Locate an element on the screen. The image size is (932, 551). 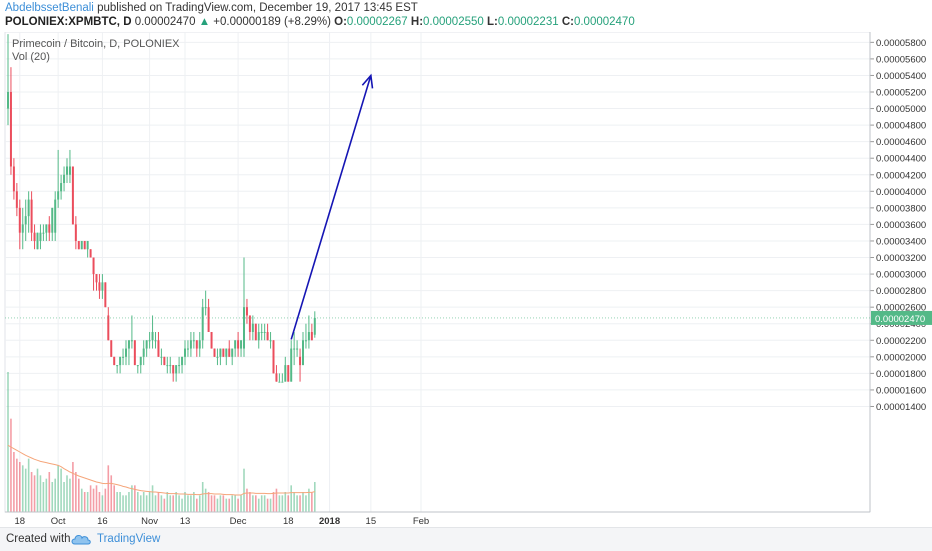
y-tick-label: 0.00002800 is located at coordinates (901, 291).